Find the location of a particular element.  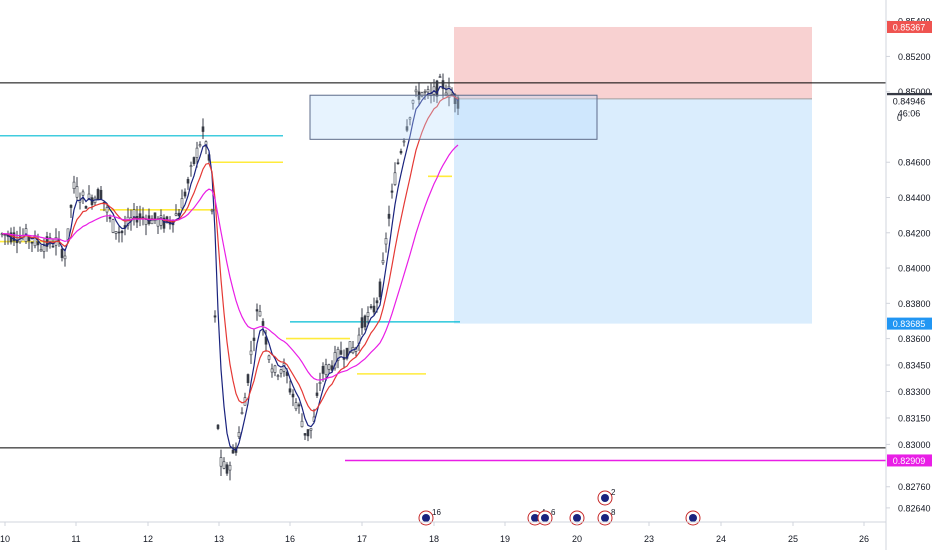

time-tick-label: 12 is located at coordinates (148, 539).